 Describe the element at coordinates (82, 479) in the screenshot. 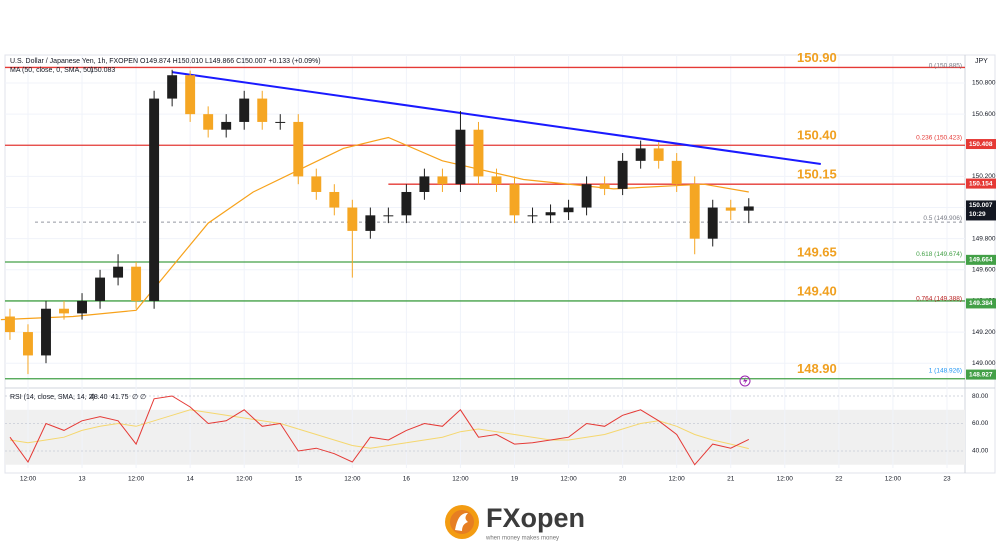

I see `x-tick-label: 13` at that location.